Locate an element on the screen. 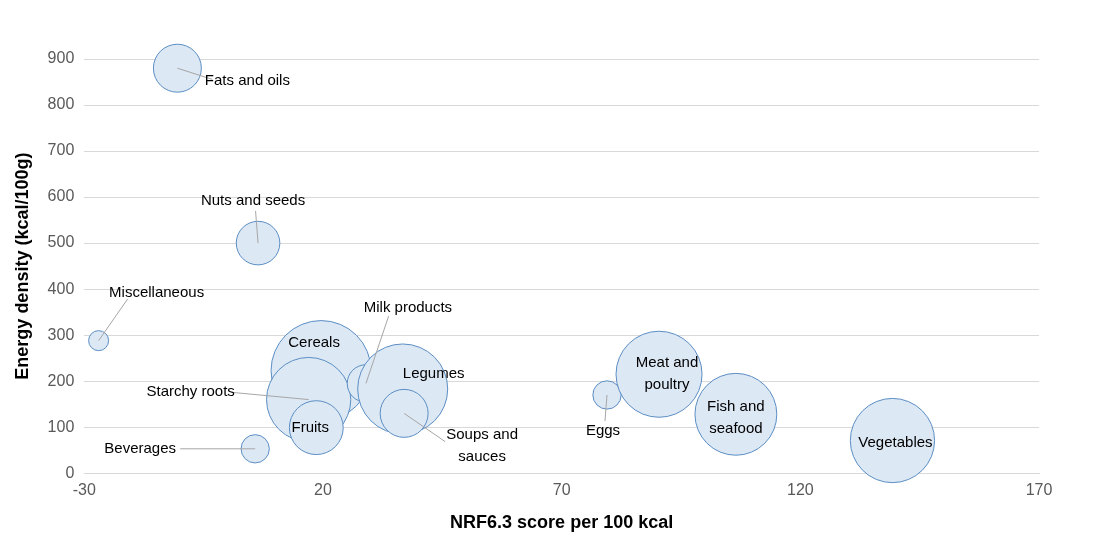  y-tick-label: 200 is located at coordinates (61, 380).